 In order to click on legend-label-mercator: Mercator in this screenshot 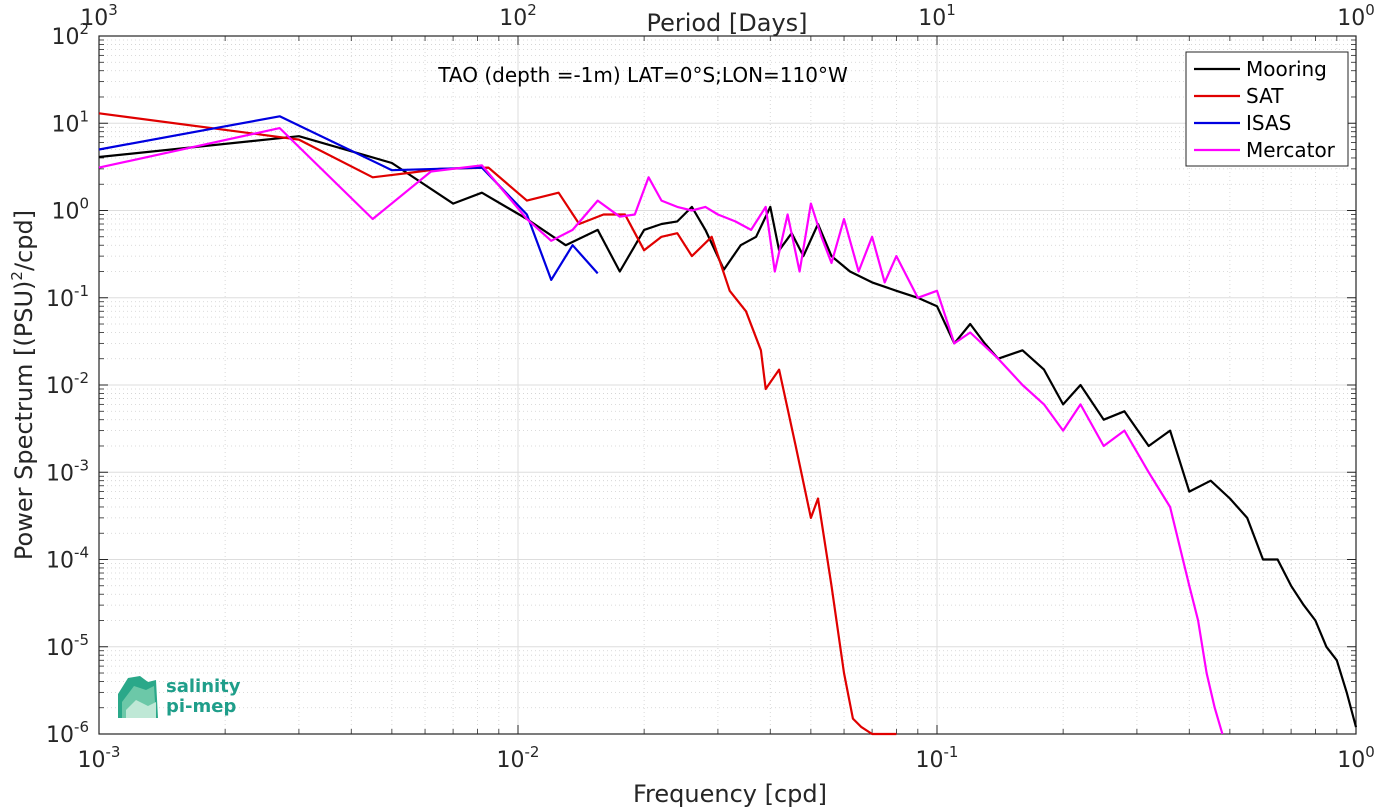, I will do `click(1291, 150)`.